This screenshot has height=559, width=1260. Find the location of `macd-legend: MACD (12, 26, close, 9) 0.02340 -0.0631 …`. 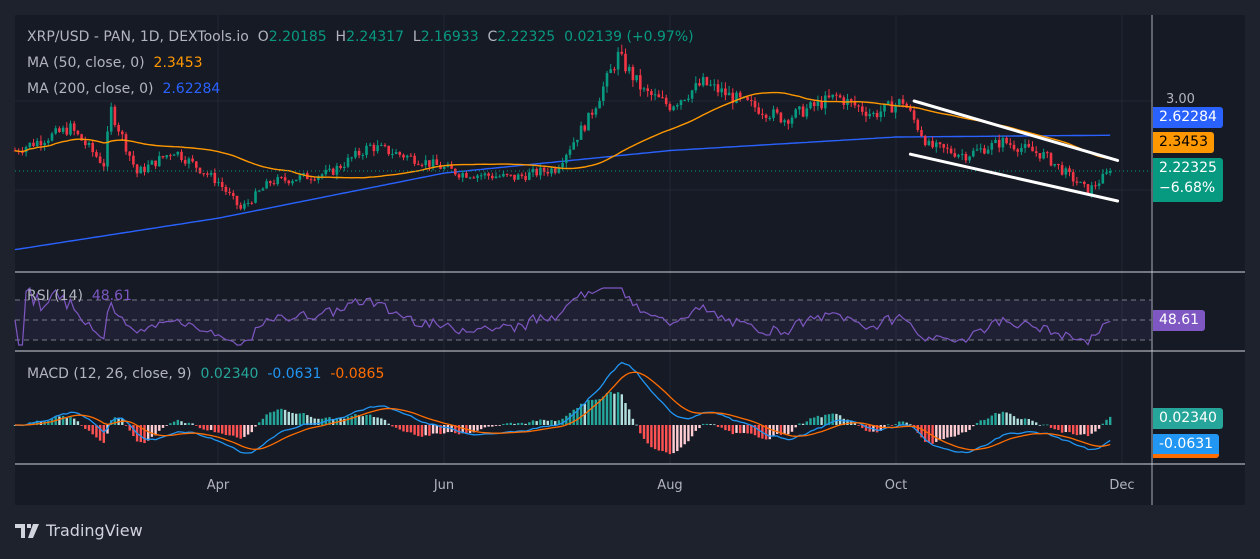

macd-legend: MACD (12, 26, close, 9) 0.02340 -0.0631 … is located at coordinates (205, 374).